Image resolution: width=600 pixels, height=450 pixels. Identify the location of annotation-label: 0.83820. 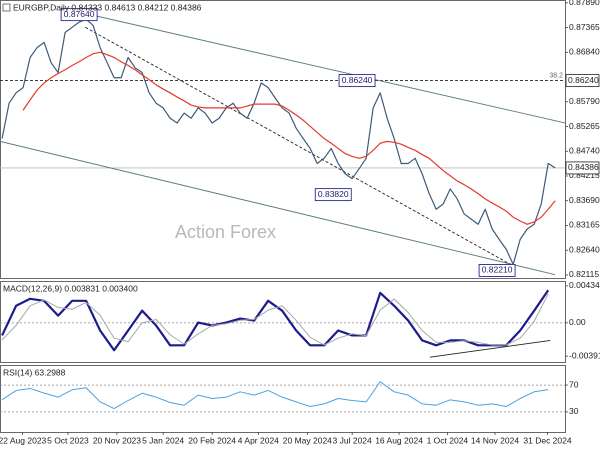
(333, 194).